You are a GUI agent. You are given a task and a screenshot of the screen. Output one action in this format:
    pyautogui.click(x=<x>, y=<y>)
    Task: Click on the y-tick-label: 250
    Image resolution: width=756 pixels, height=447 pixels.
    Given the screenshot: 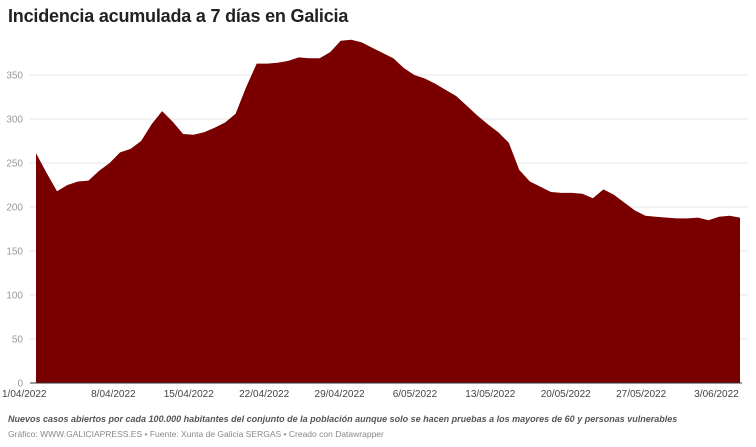 What is the action you would take?
    pyautogui.click(x=14, y=164)
    